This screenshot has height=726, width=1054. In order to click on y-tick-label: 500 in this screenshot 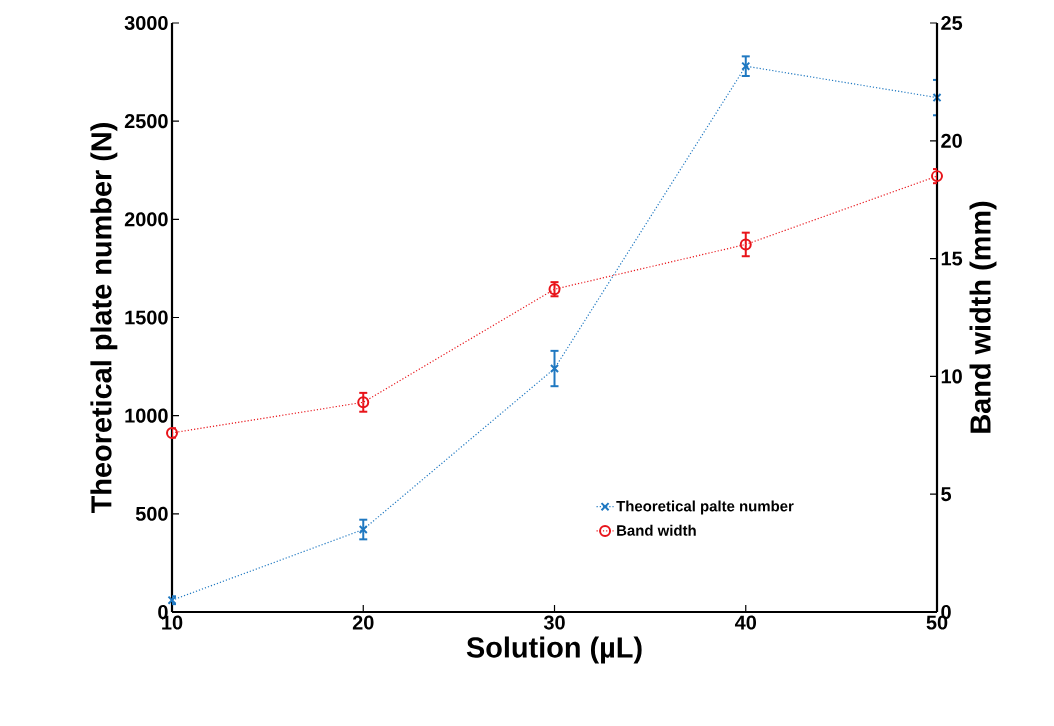, I will do `click(151, 513)`.